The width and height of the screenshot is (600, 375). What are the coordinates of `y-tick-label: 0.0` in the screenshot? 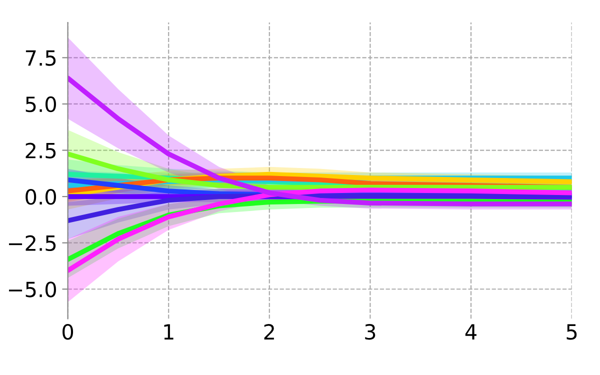 It's located at (41, 197).